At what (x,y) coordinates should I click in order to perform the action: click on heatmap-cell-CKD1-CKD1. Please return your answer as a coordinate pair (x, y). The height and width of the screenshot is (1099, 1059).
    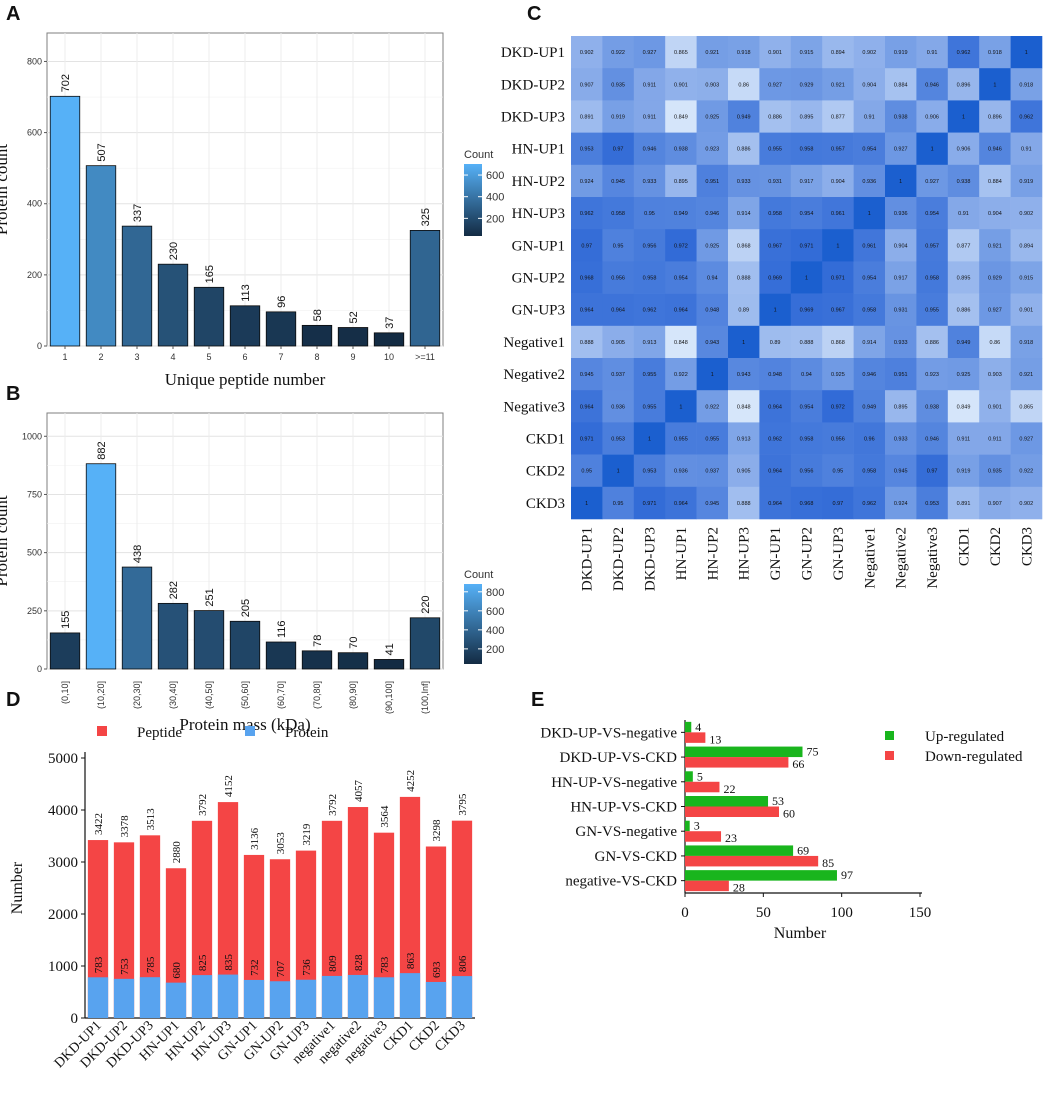
    Looking at the image, I should click on (963, 438).